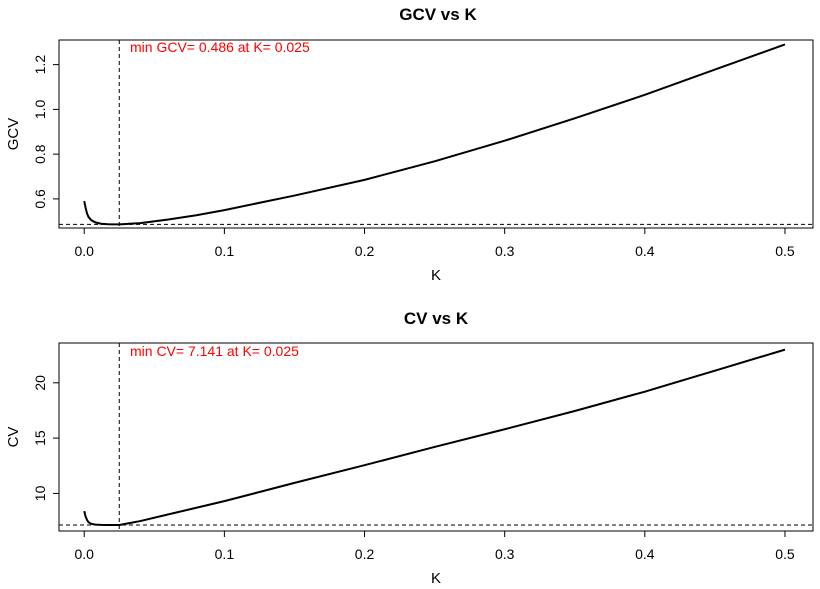 The image size is (820, 589). I want to click on cv-chart-title: CV vs K, so click(436, 318).